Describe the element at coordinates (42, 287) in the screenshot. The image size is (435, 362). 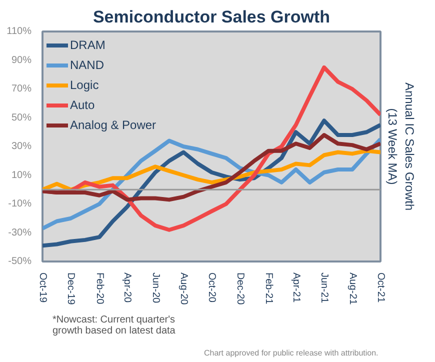
I see `x-tick-label: Oct-19` at that location.